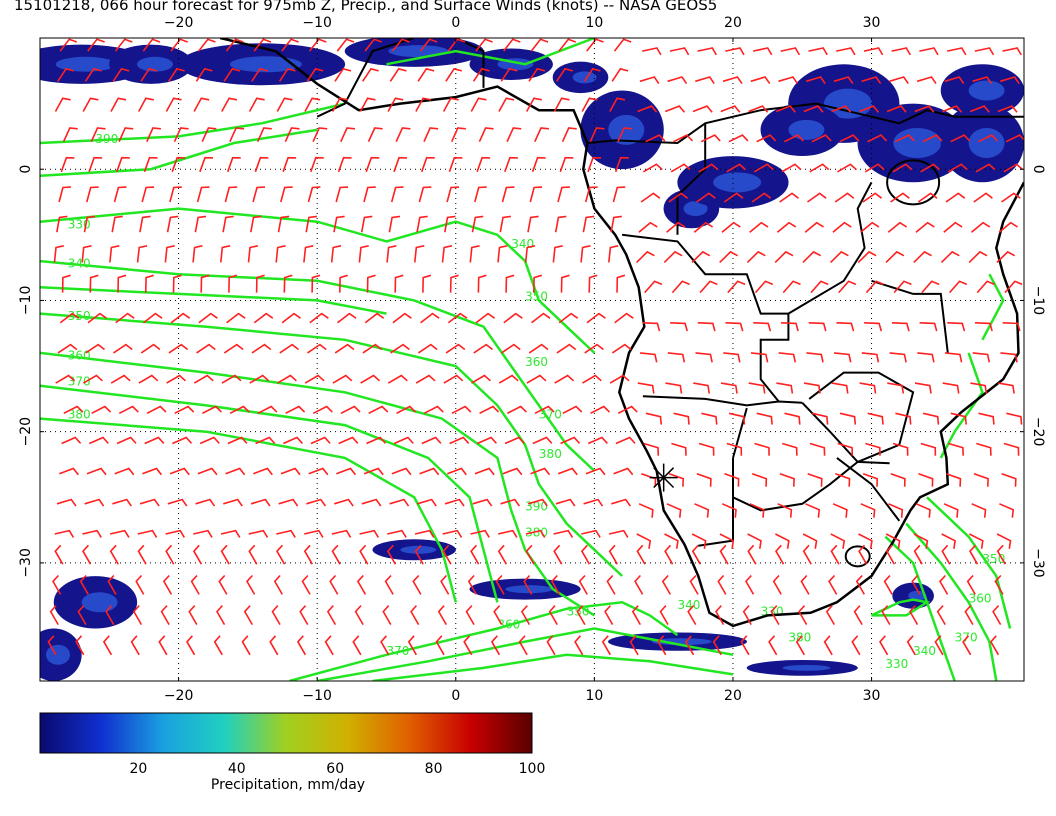 This screenshot has width=1056, height=816. What do you see at coordinates (550, 454) in the screenshot?
I see `contour-label: 380` at bounding box center [550, 454].